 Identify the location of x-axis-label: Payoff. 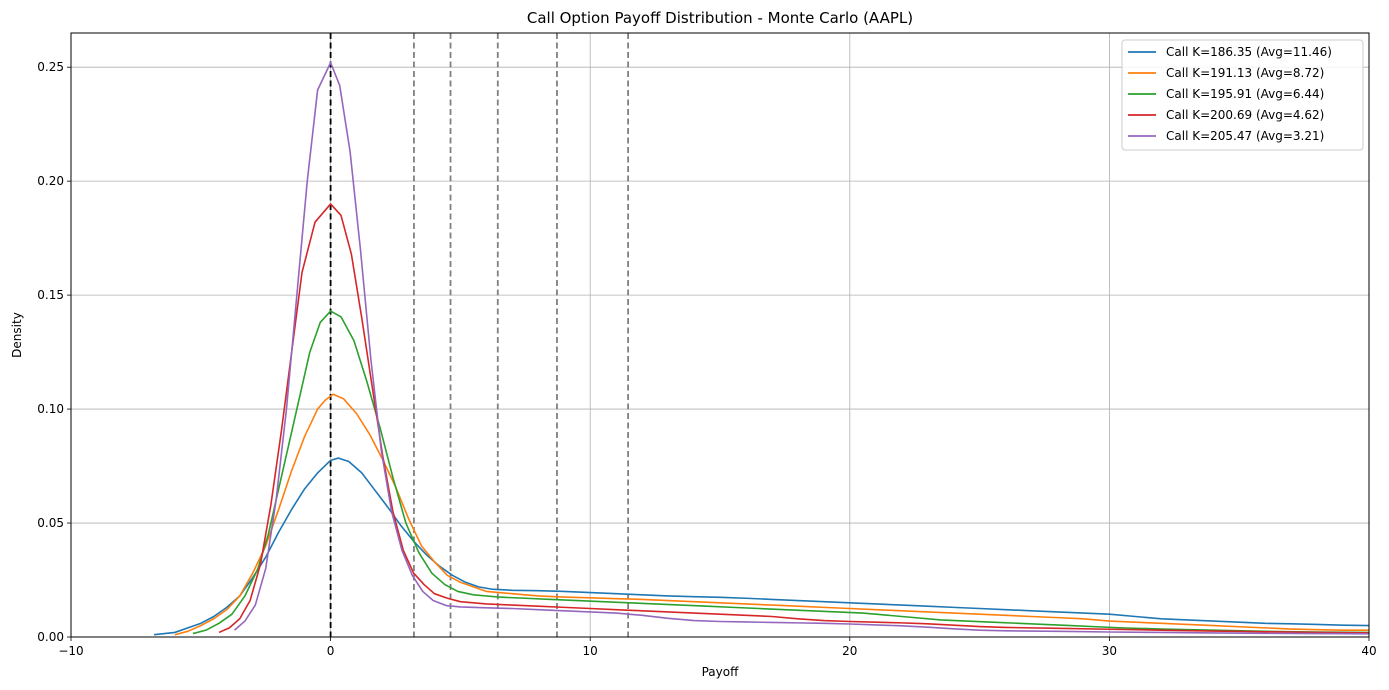
(720, 672).